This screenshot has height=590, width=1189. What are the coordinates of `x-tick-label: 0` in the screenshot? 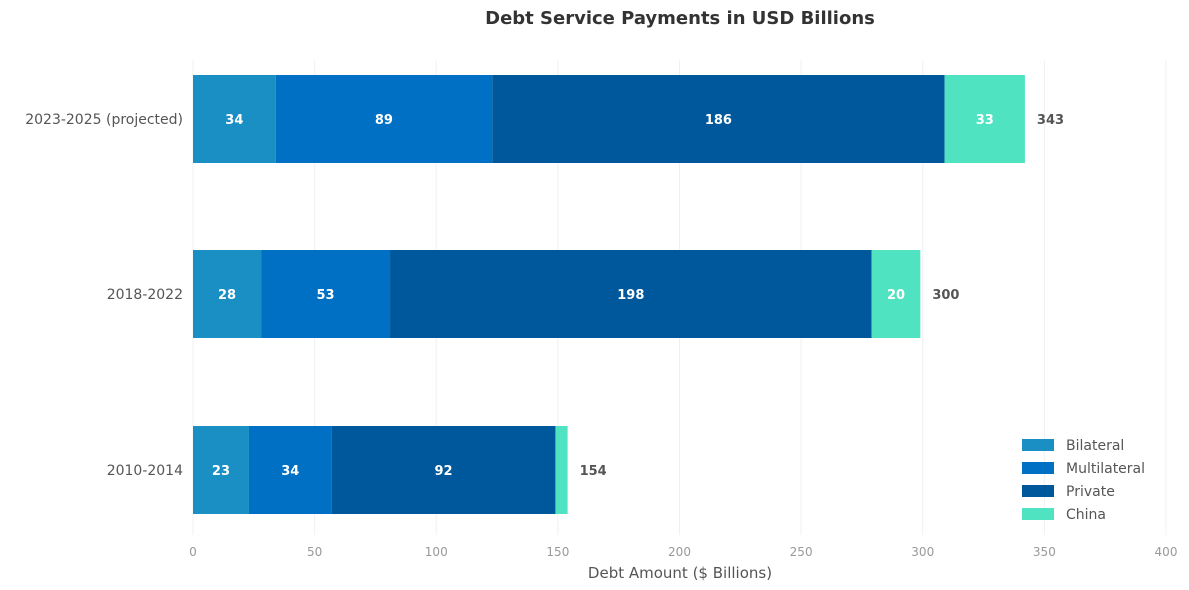 It's located at (193, 552).